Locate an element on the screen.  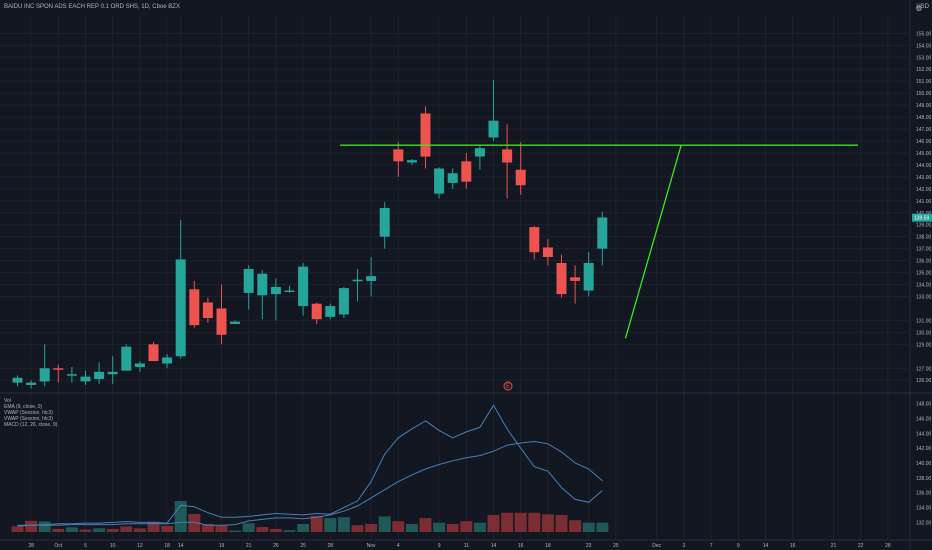
price-tick-label: 131.00 is located at coordinates (924, 321).